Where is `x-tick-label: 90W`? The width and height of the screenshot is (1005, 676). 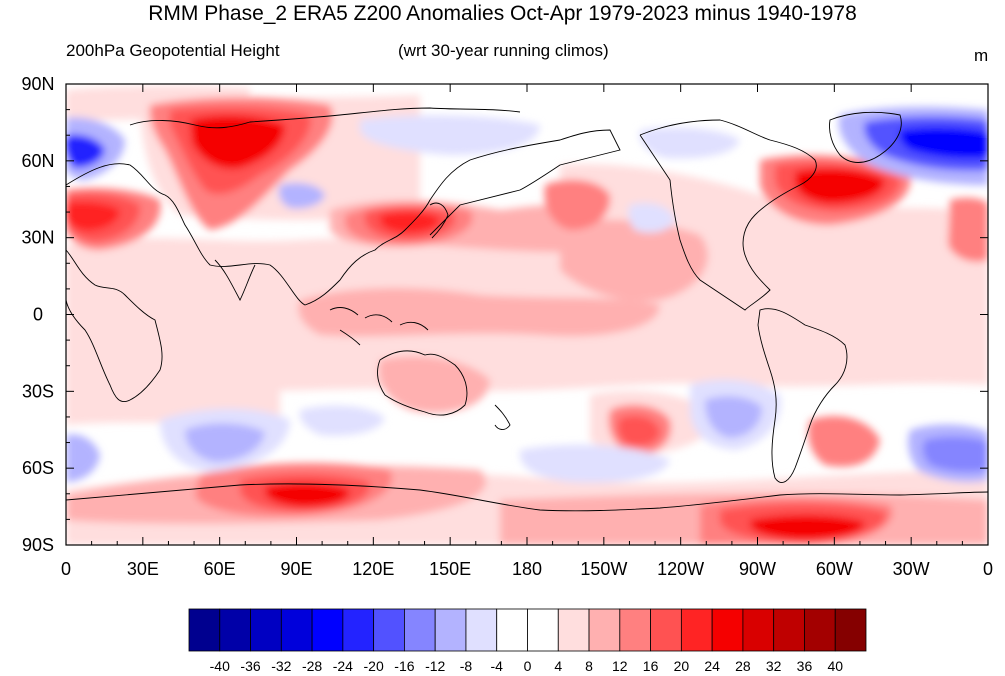 x-tick-label: 90W is located at coordinates (757, 569).